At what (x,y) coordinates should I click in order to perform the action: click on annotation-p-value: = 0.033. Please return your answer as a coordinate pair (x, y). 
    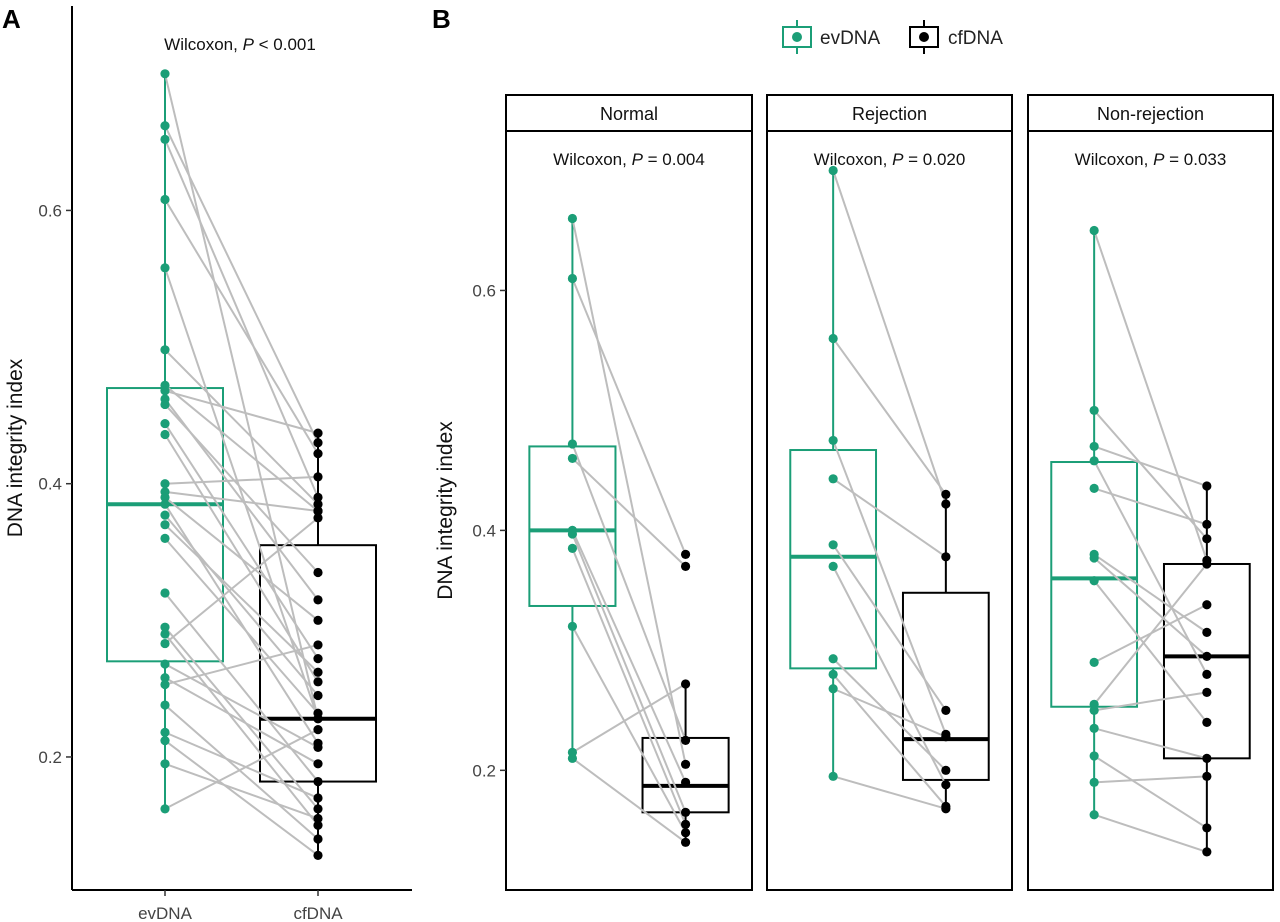
    Looking at the image, I should click on (1195, 159).